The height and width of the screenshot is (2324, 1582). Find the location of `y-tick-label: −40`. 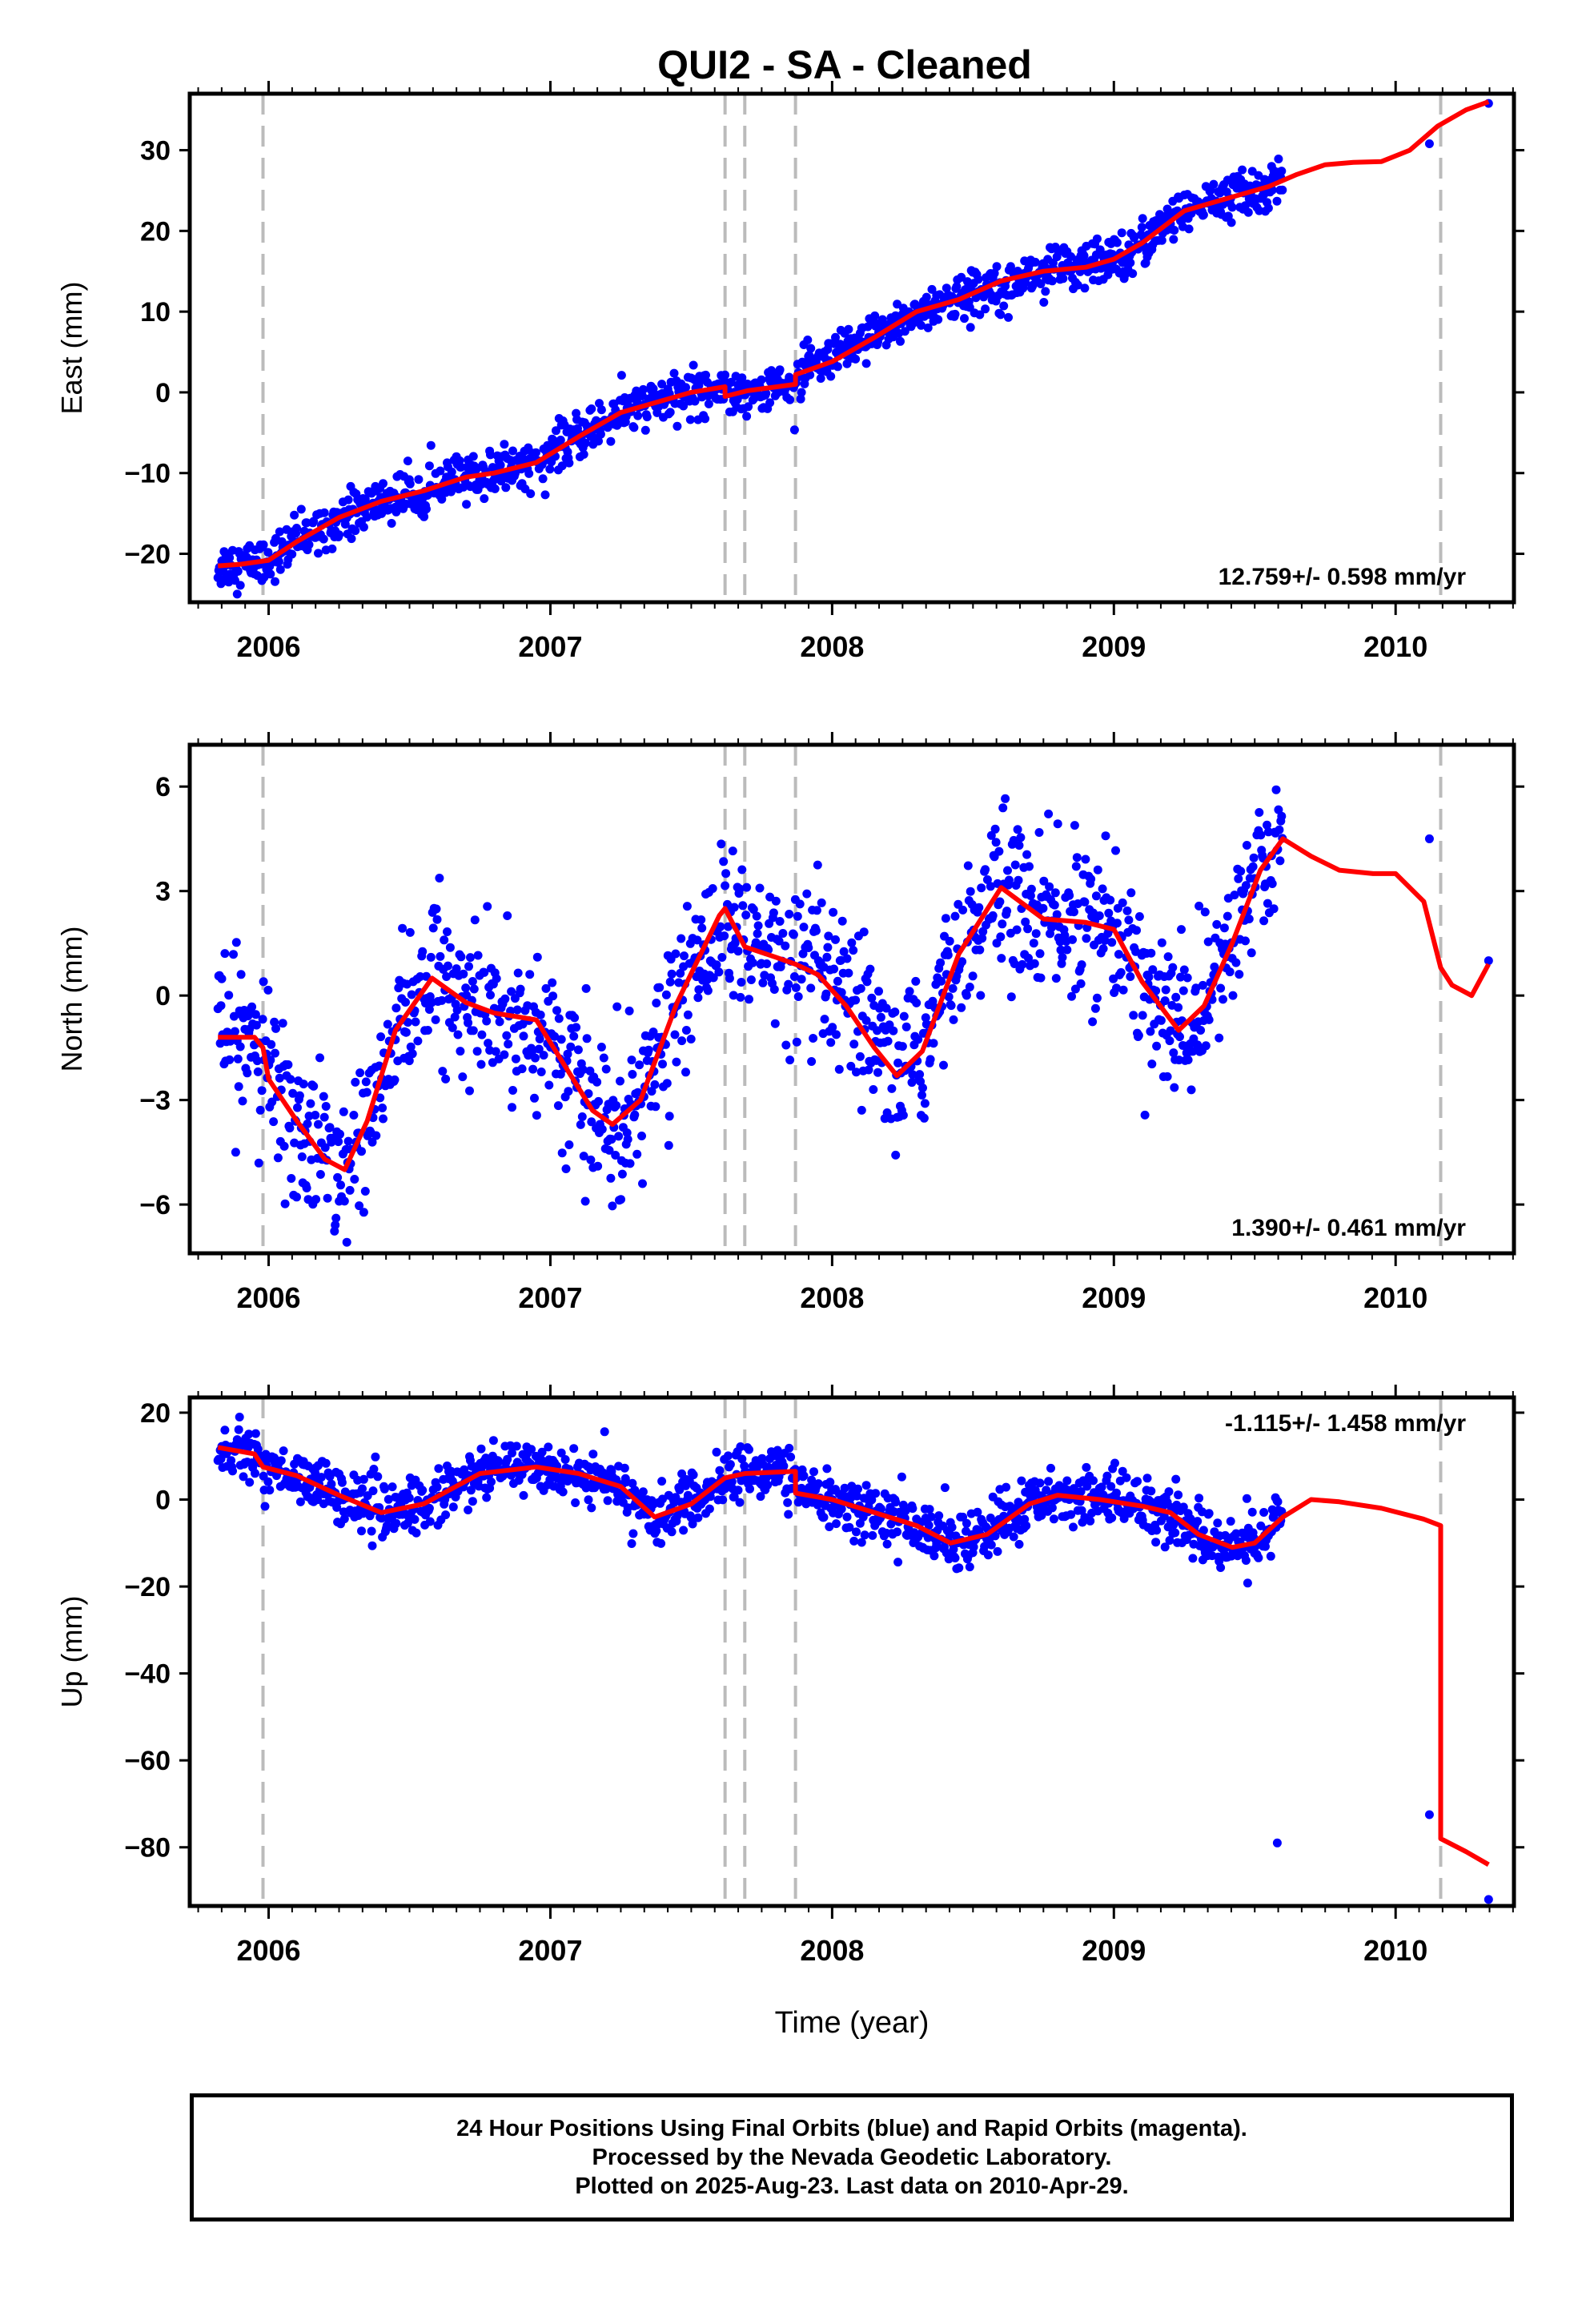

y-tick-label: −40 is located at coordinates (147, 1674).